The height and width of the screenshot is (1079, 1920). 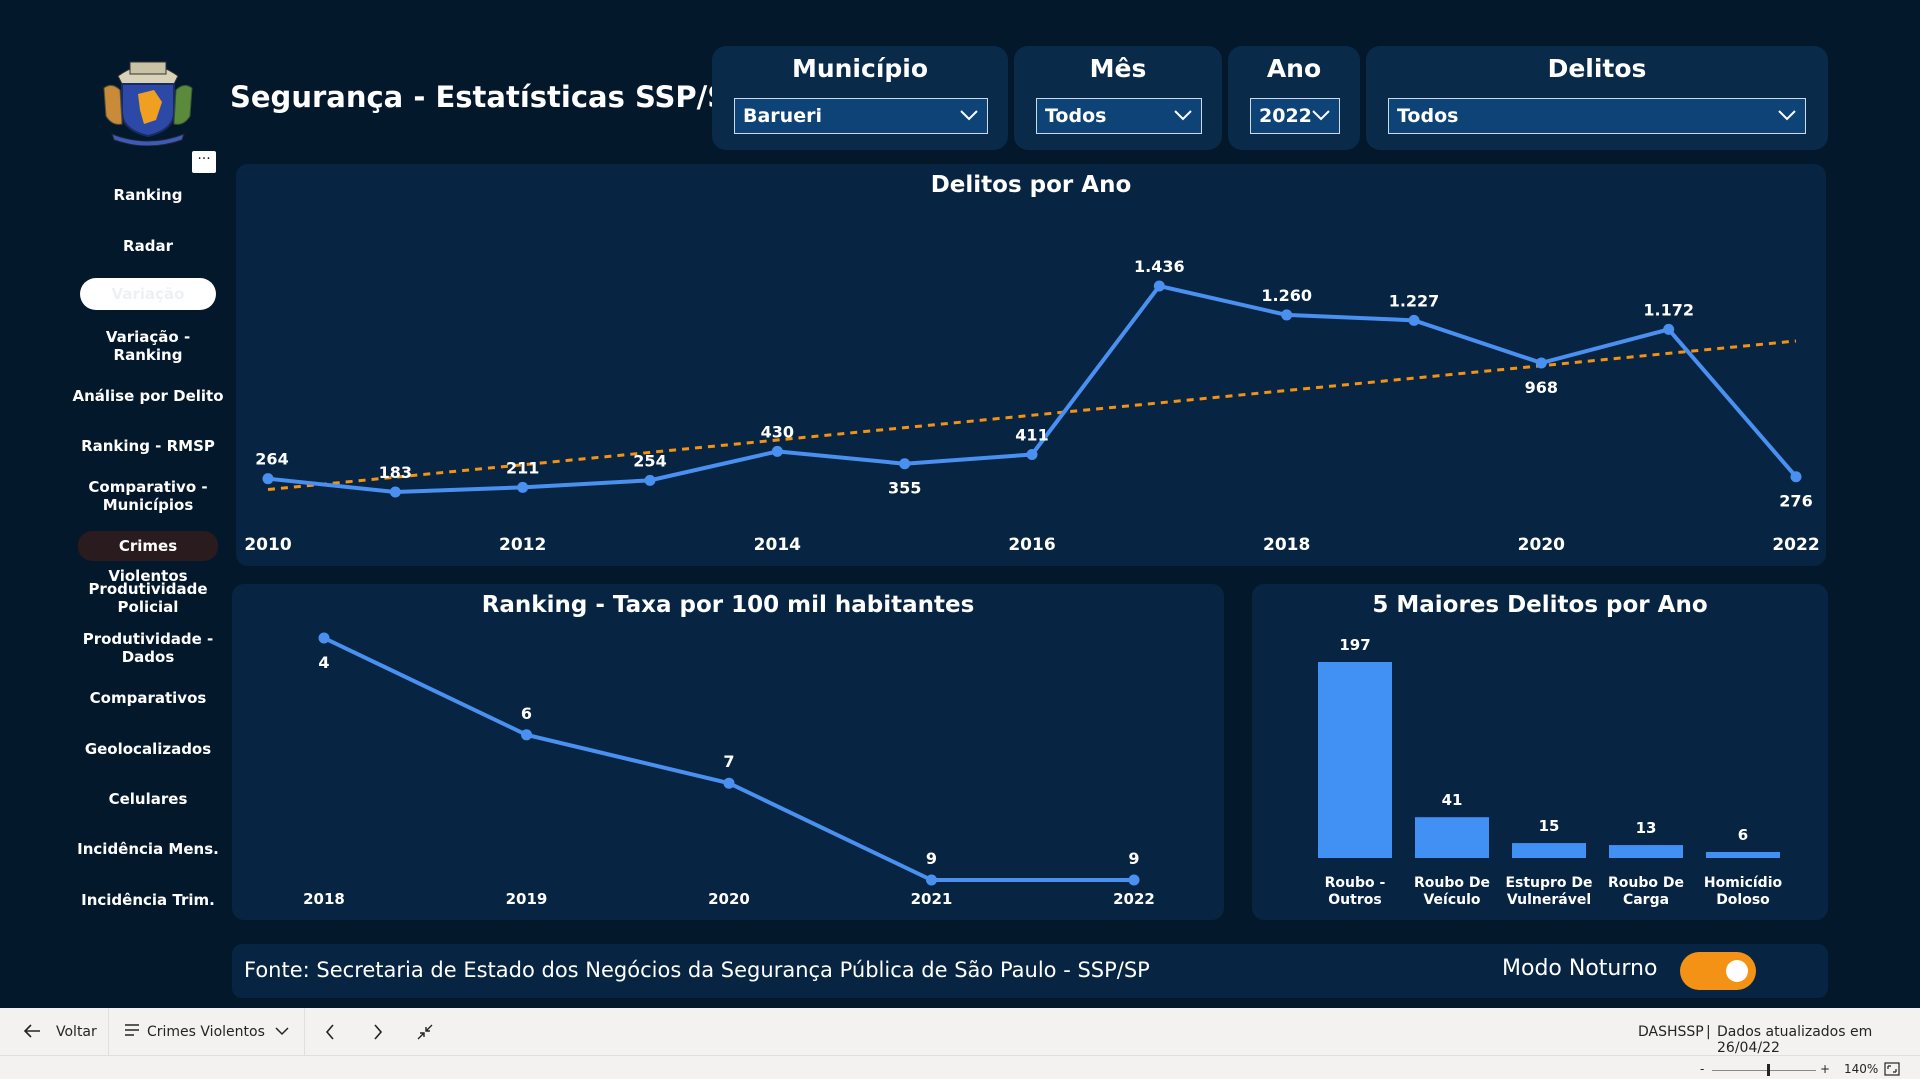 I want to click on night-mode-label: Modo Noturno, so click(x=1580, y=968).